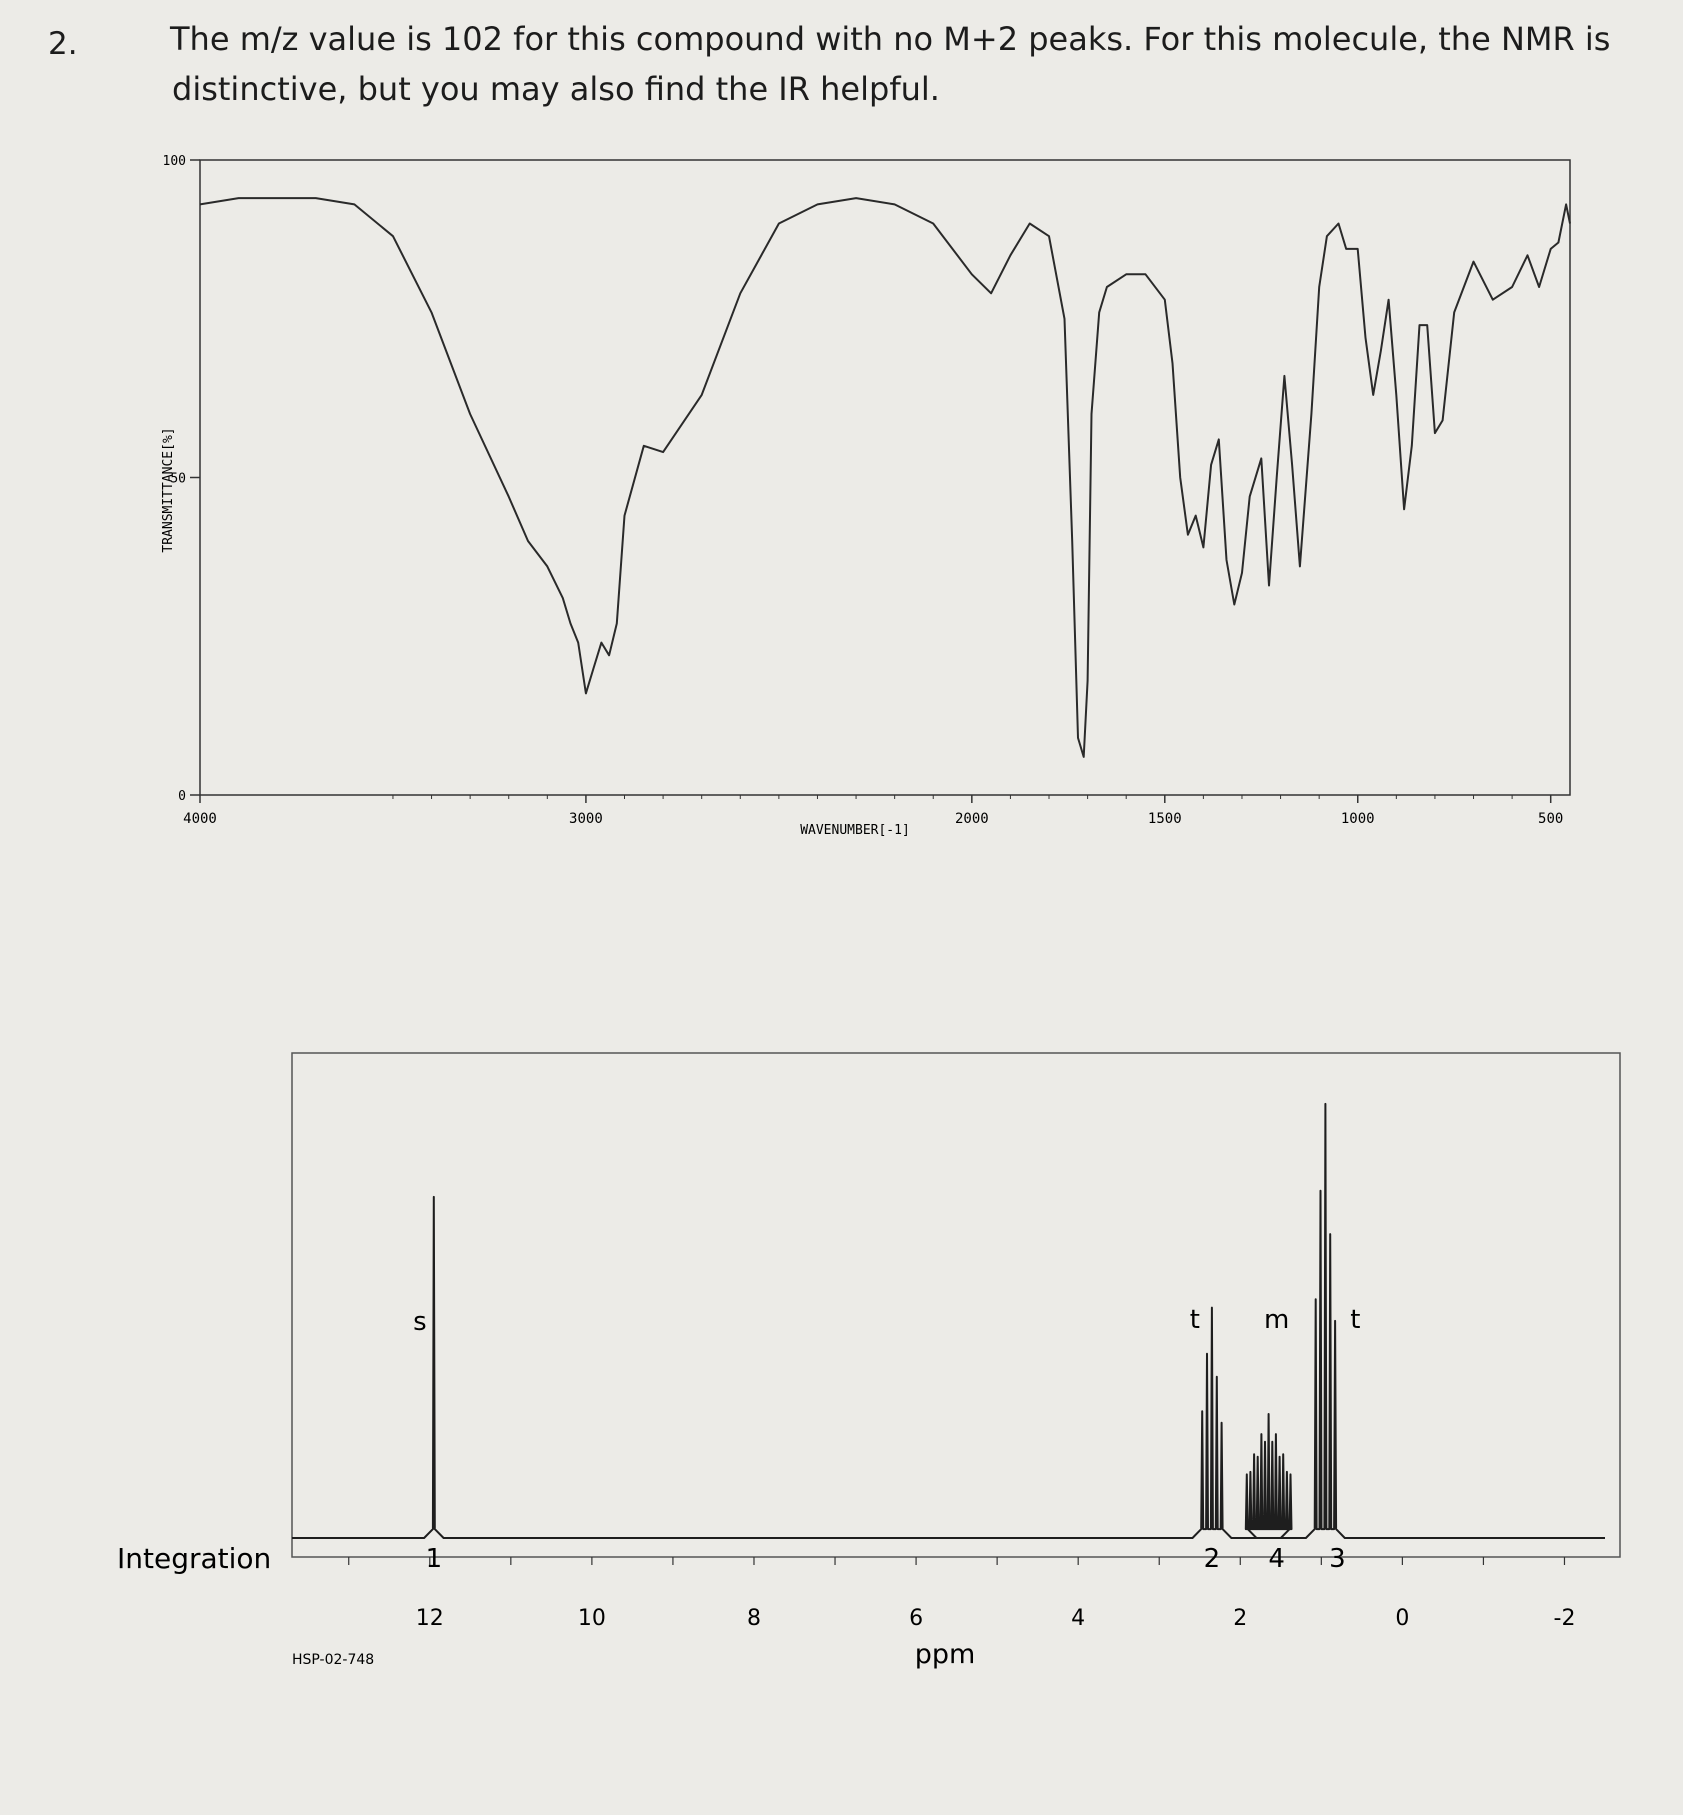 The width and height of the screenshot is (1683, 1815). I want to click on question-number: 2., so click(63, 44).